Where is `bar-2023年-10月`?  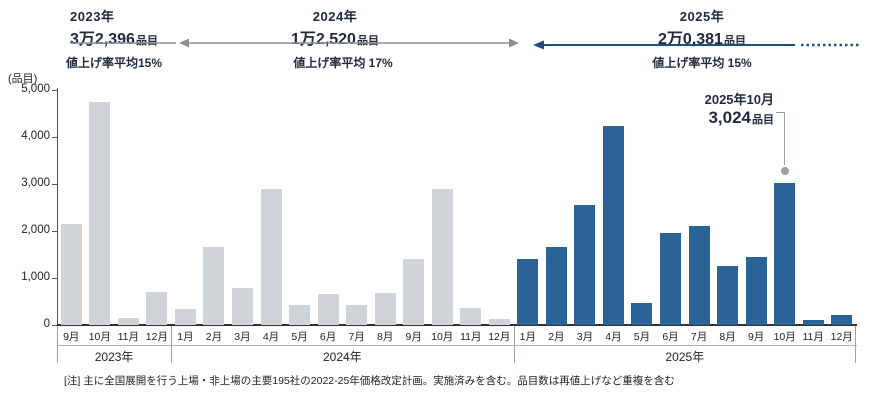
bar-2023年-10月 is located at coordinates (100, 213).